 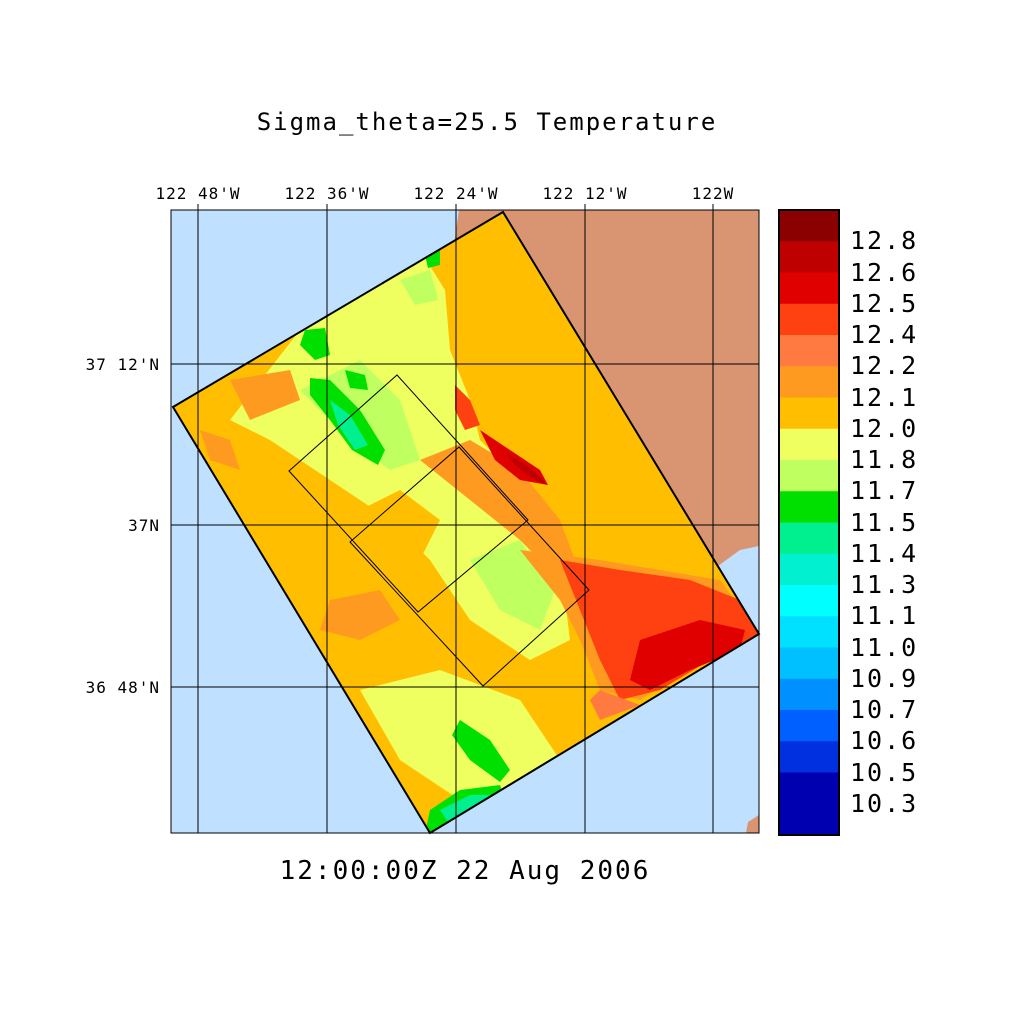 What do you see at coordinates (122, 364) in the screenshot?
I see `lat-label-1: 37 12'N` at bounding box center [122, 364].